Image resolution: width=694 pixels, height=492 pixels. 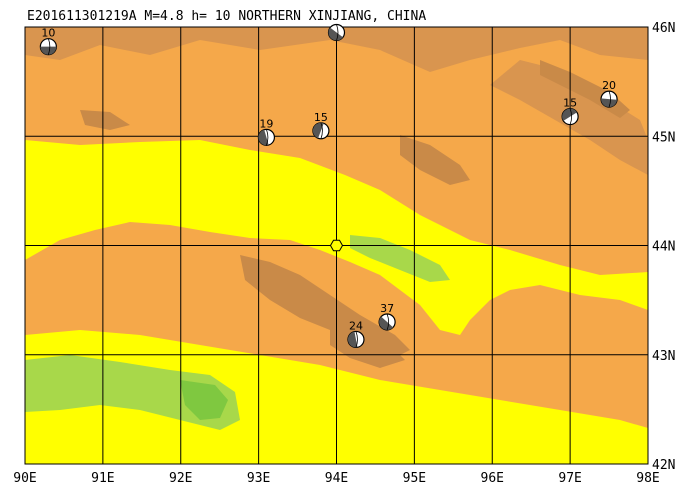 What do you see at coordinates (663, 356) in the screenshot?
I see `latitude-label: 43N` at bounding box center [663, 356].